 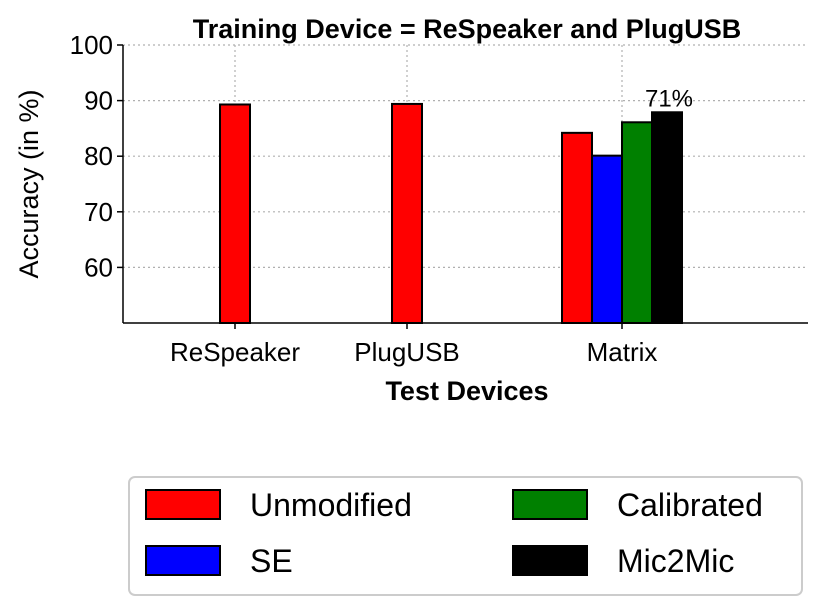 What do you see at coordinates (183, 504) in the screenshot?
I see `legend-swatch-unmodified` at bounding box center [183, 504].